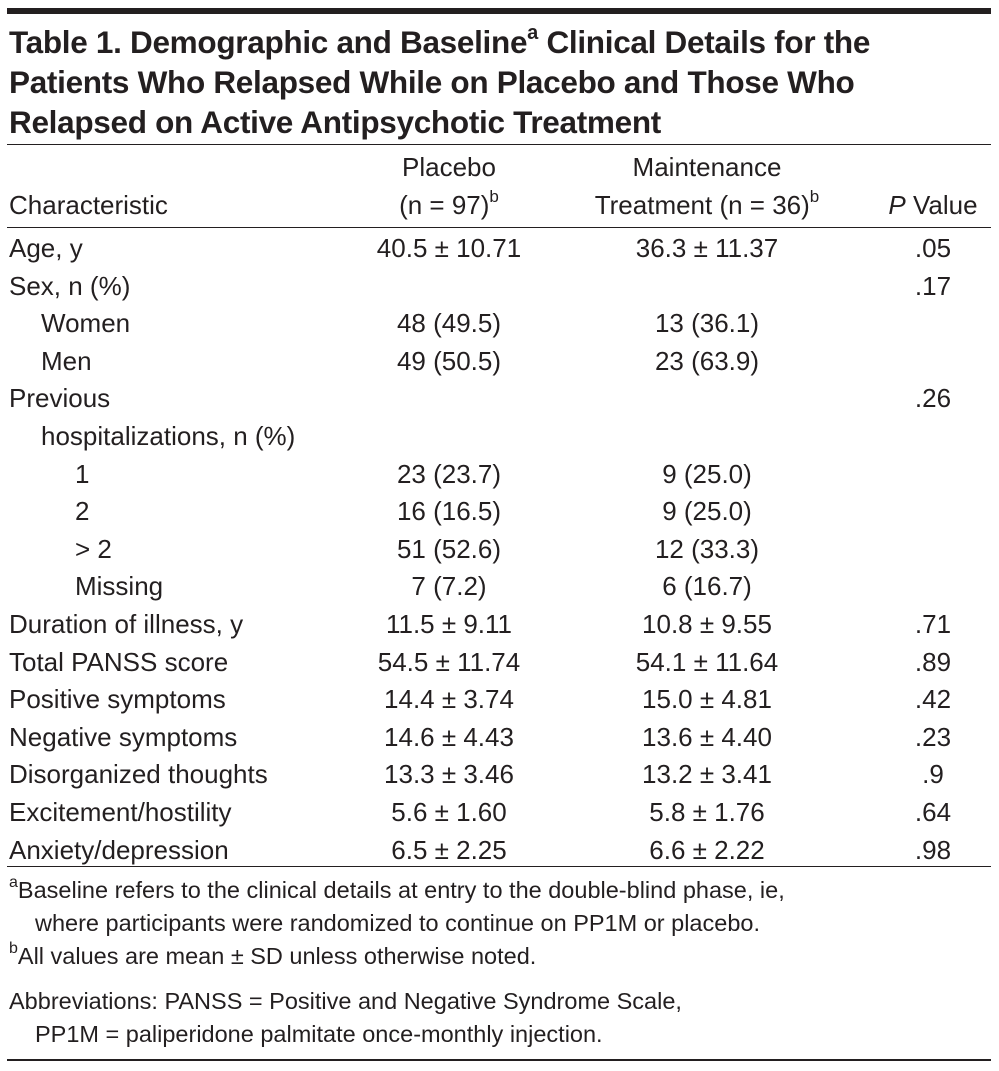  Describe the element at coordinates (449, 624) in the screenshot. I see `cell-placebo: 11.5 ± 9.11` at that location.